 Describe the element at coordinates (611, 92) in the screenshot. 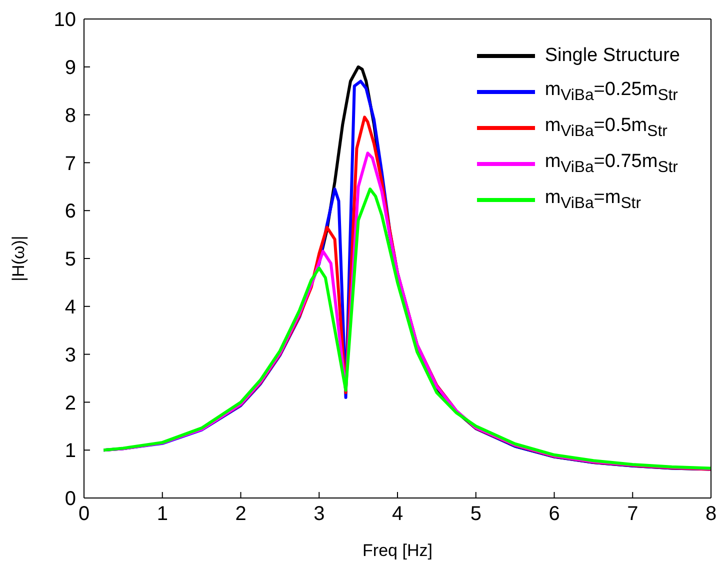

I see `legend-label: m$_{ViBa}$=0.25m$_{Str}$` at that location.